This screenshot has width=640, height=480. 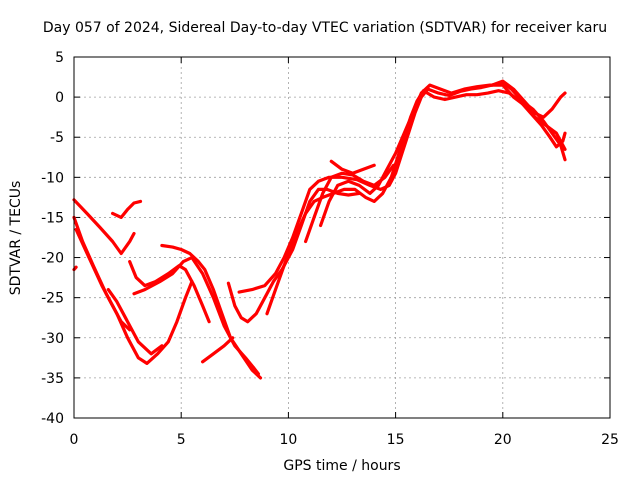 I want to click on series-line-sat-j, so click(x=293, y=255).